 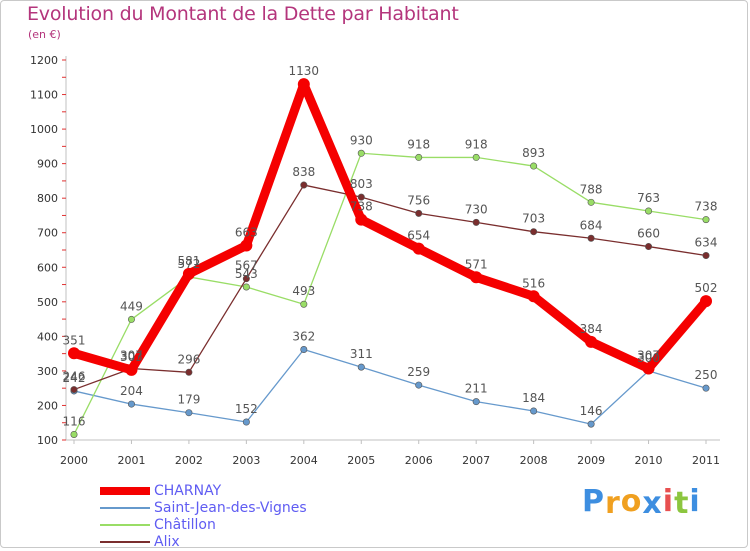 What do you see at coordinates (47, 267) in the screenshot?
I see `y-tick-label: 600` at bounding box center [47, 267].